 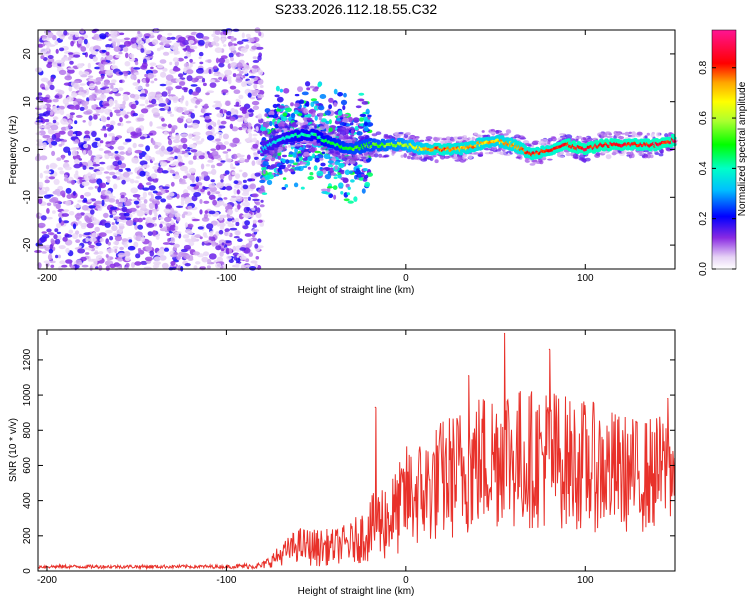 I want to click on snr-peak, so click(x=504, y=333).